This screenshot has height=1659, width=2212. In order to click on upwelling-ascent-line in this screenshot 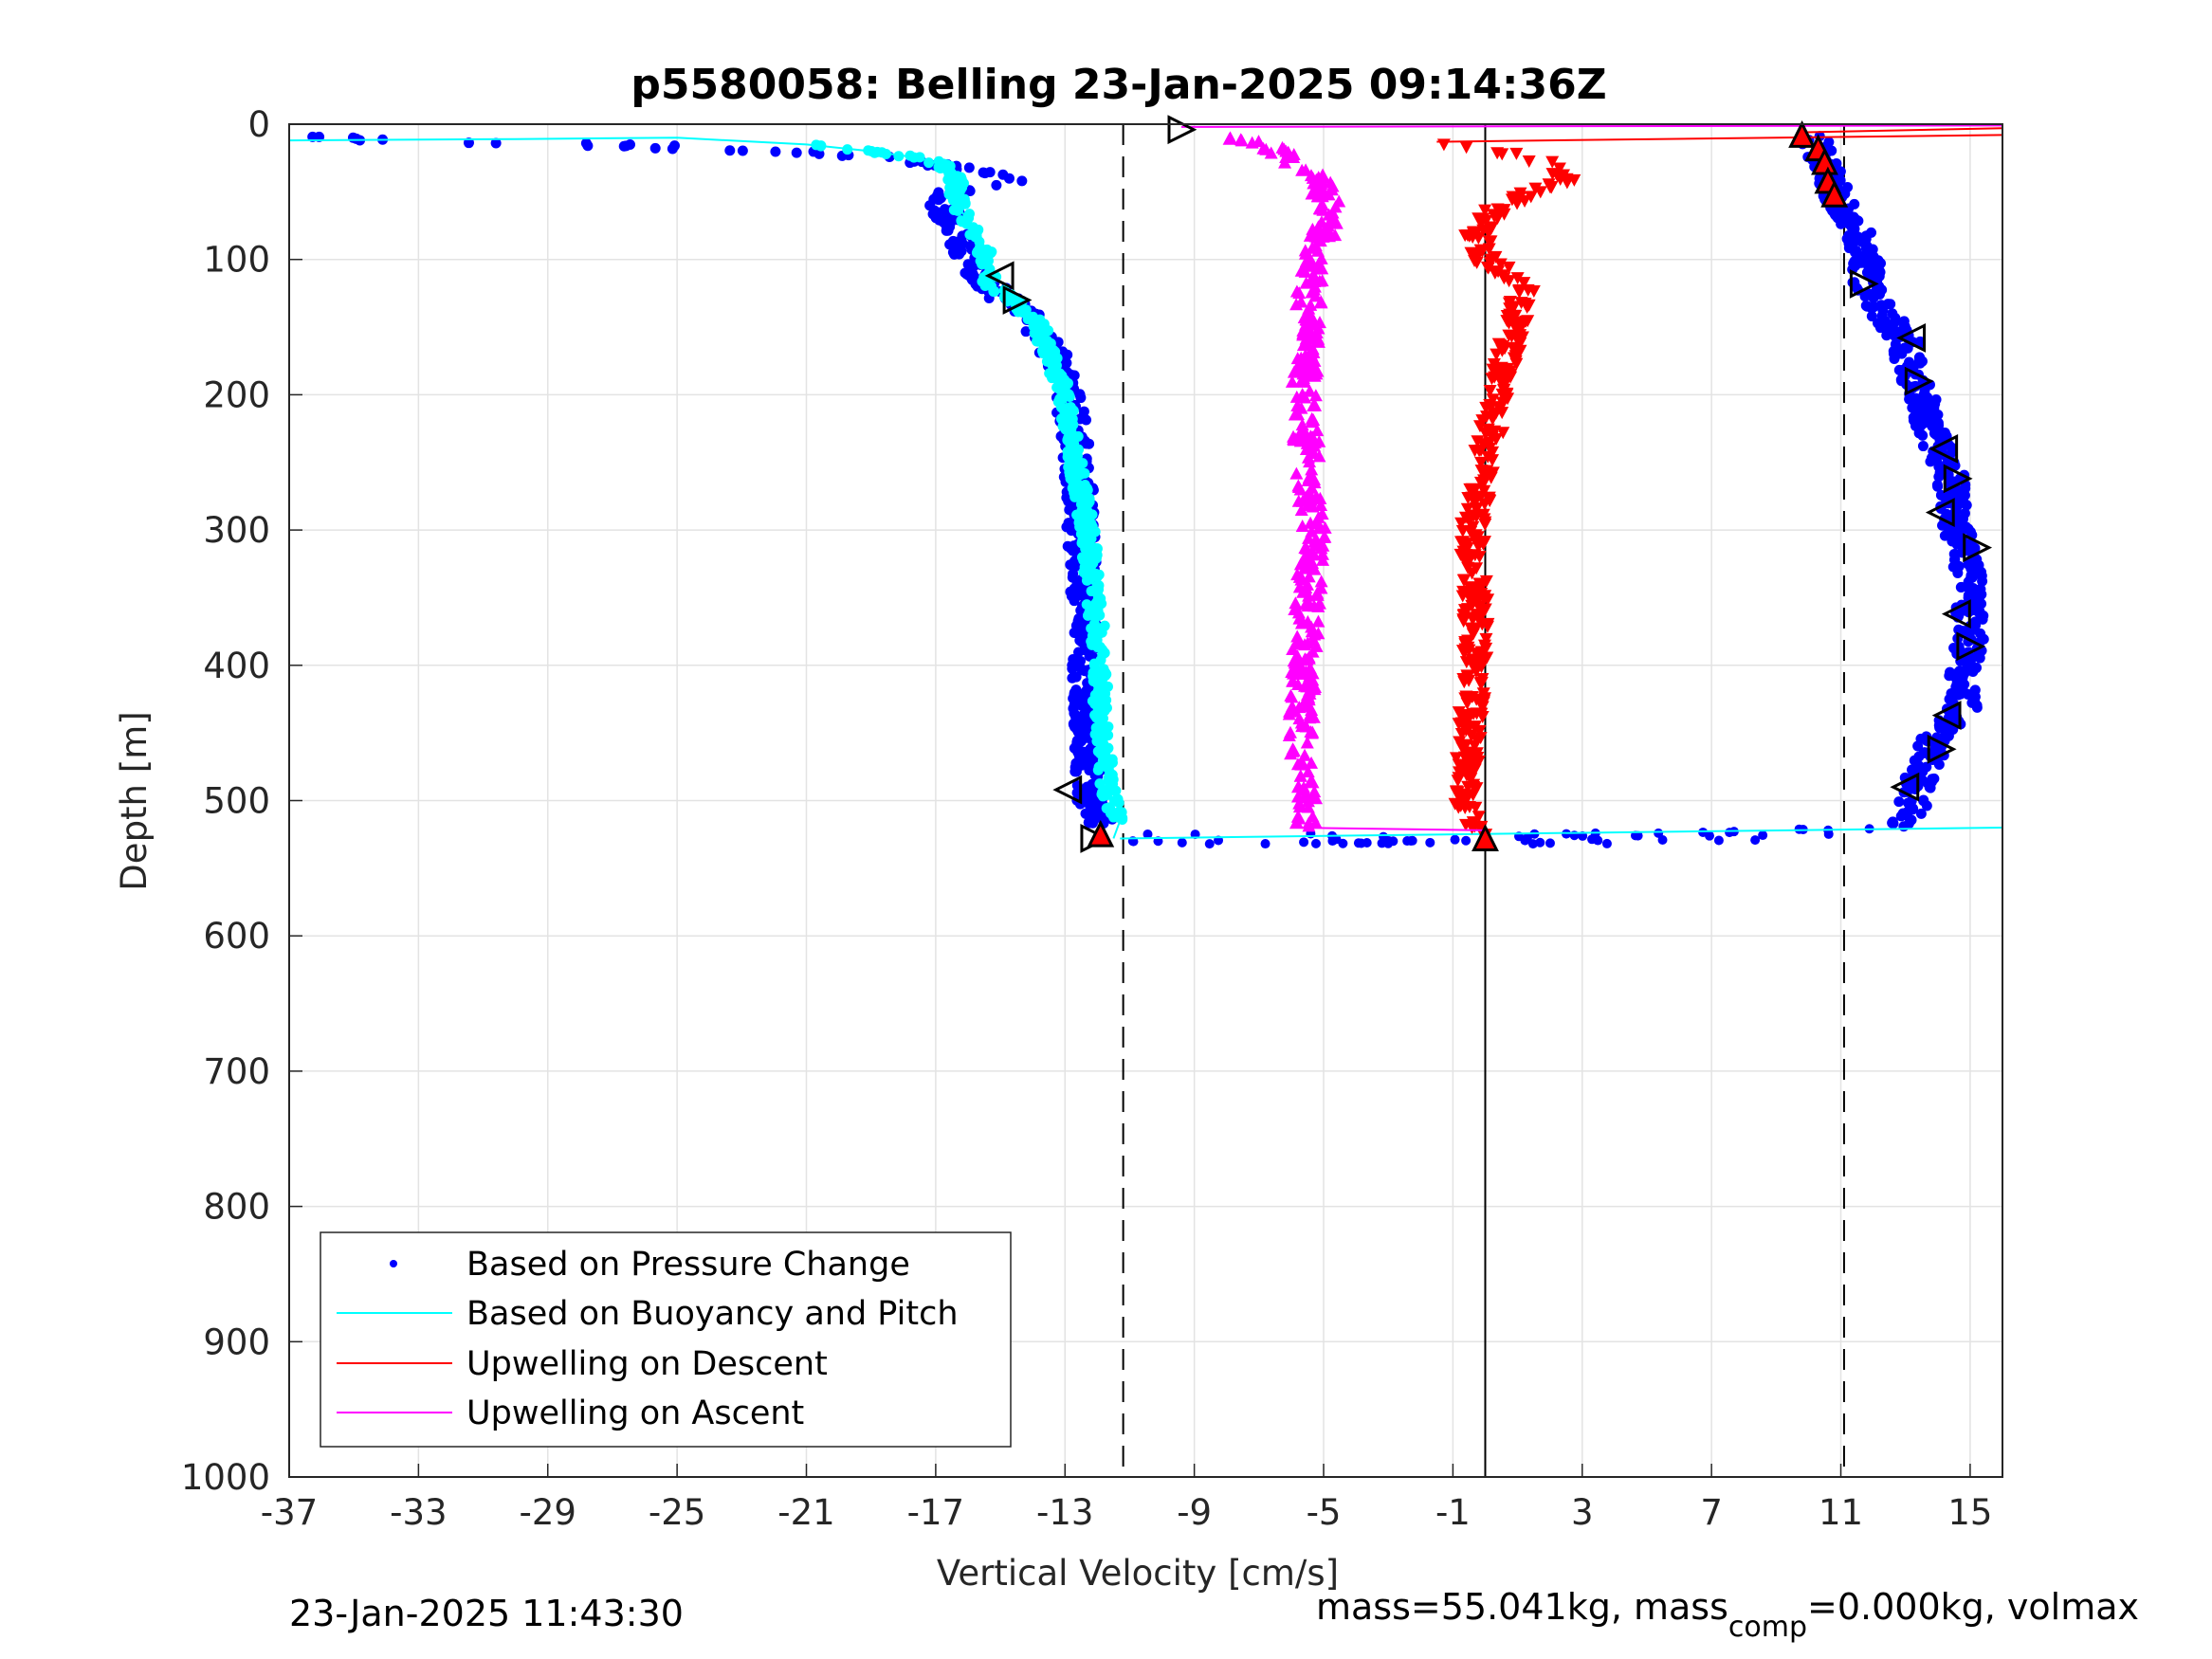, I will do `click(1391, 829)`.